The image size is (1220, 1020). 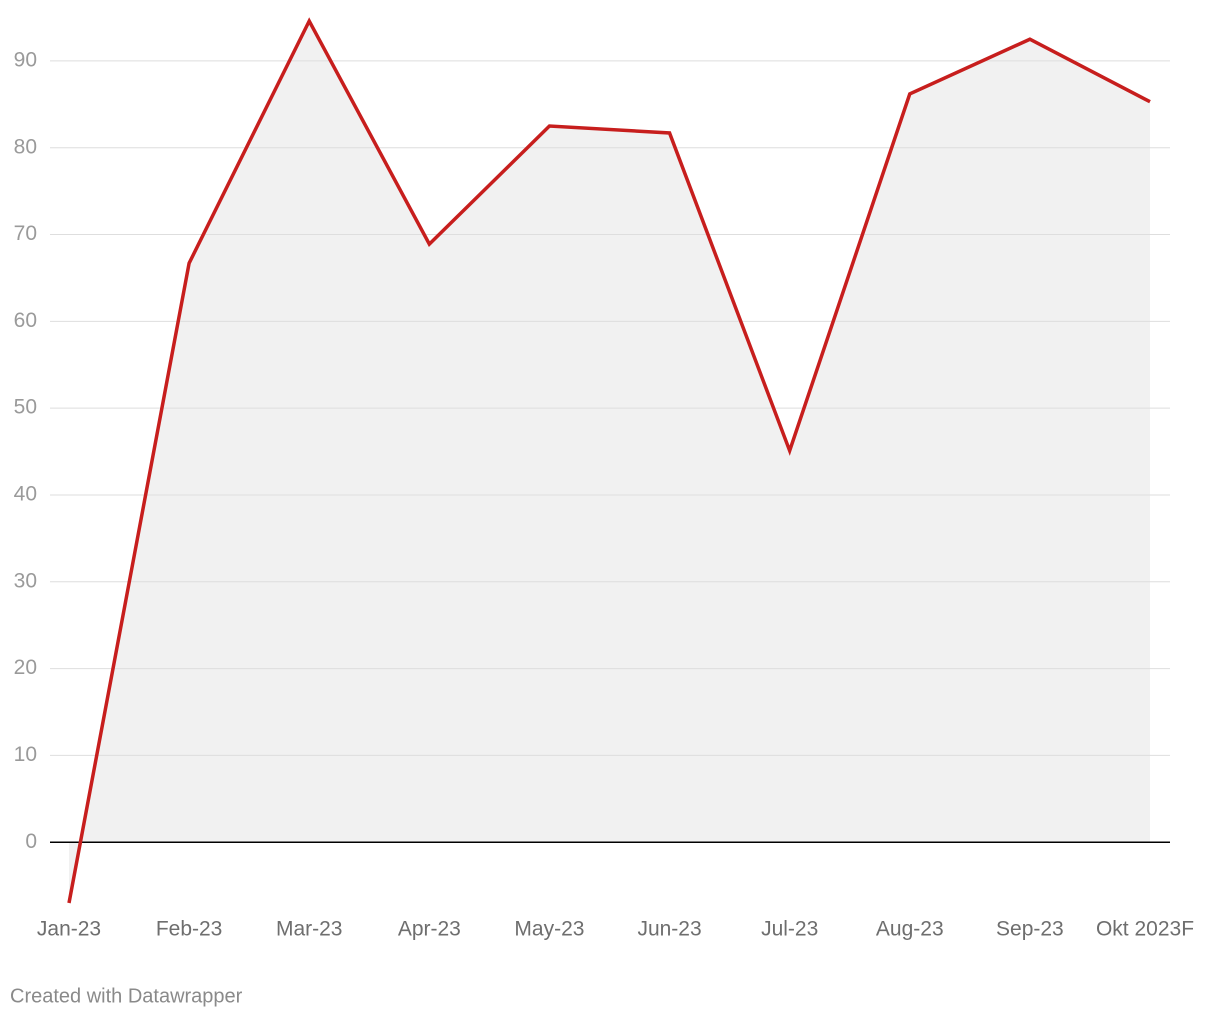 I want to click on x-tick-label: Okt 2023F, so click(x=1145, y=929).